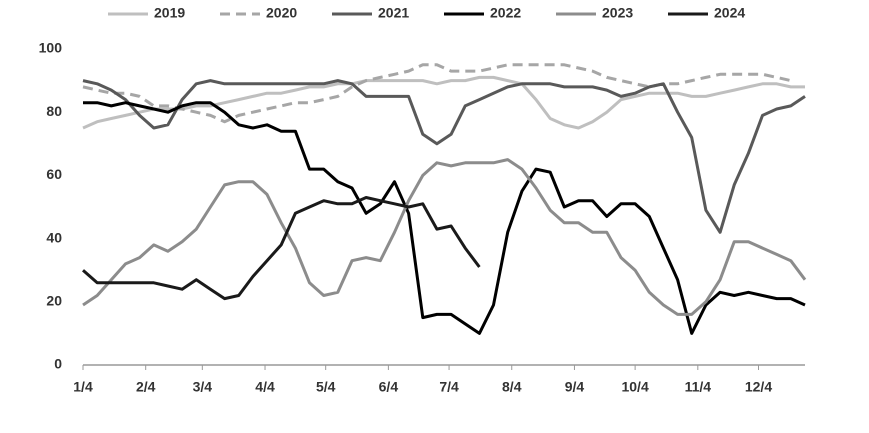  I want to click on legend-label: 2021, so click(393, 13).